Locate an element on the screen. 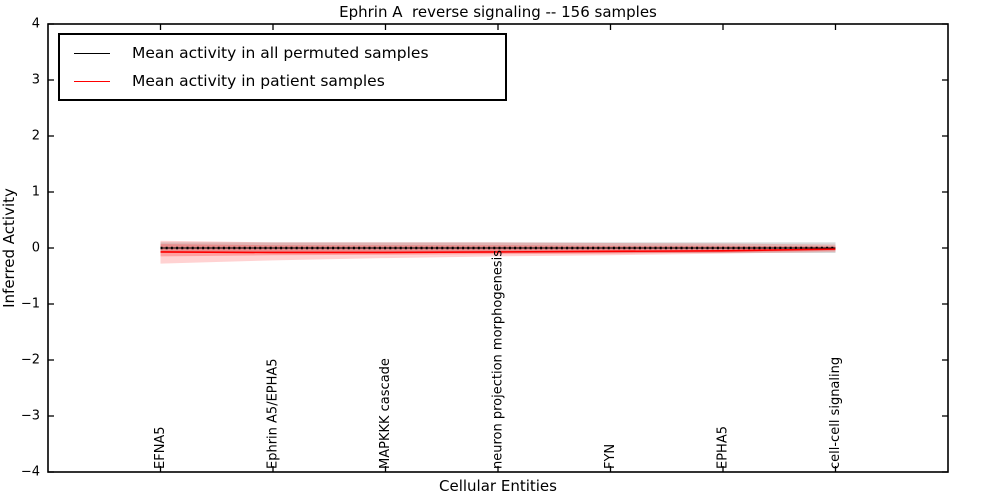 This screenshot has width=1000, height=500. y-tick-label: 0 is located at coordinates (36, 248).